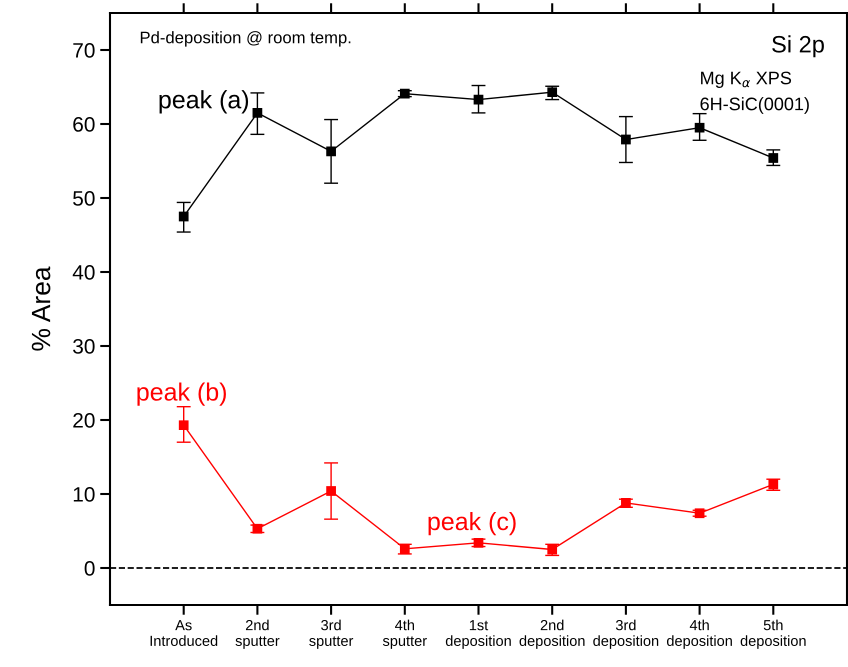 Image resolution: width=848 pixels, height=667 pixels. I want to click on y-tick-label: 50, so click(84, 198).